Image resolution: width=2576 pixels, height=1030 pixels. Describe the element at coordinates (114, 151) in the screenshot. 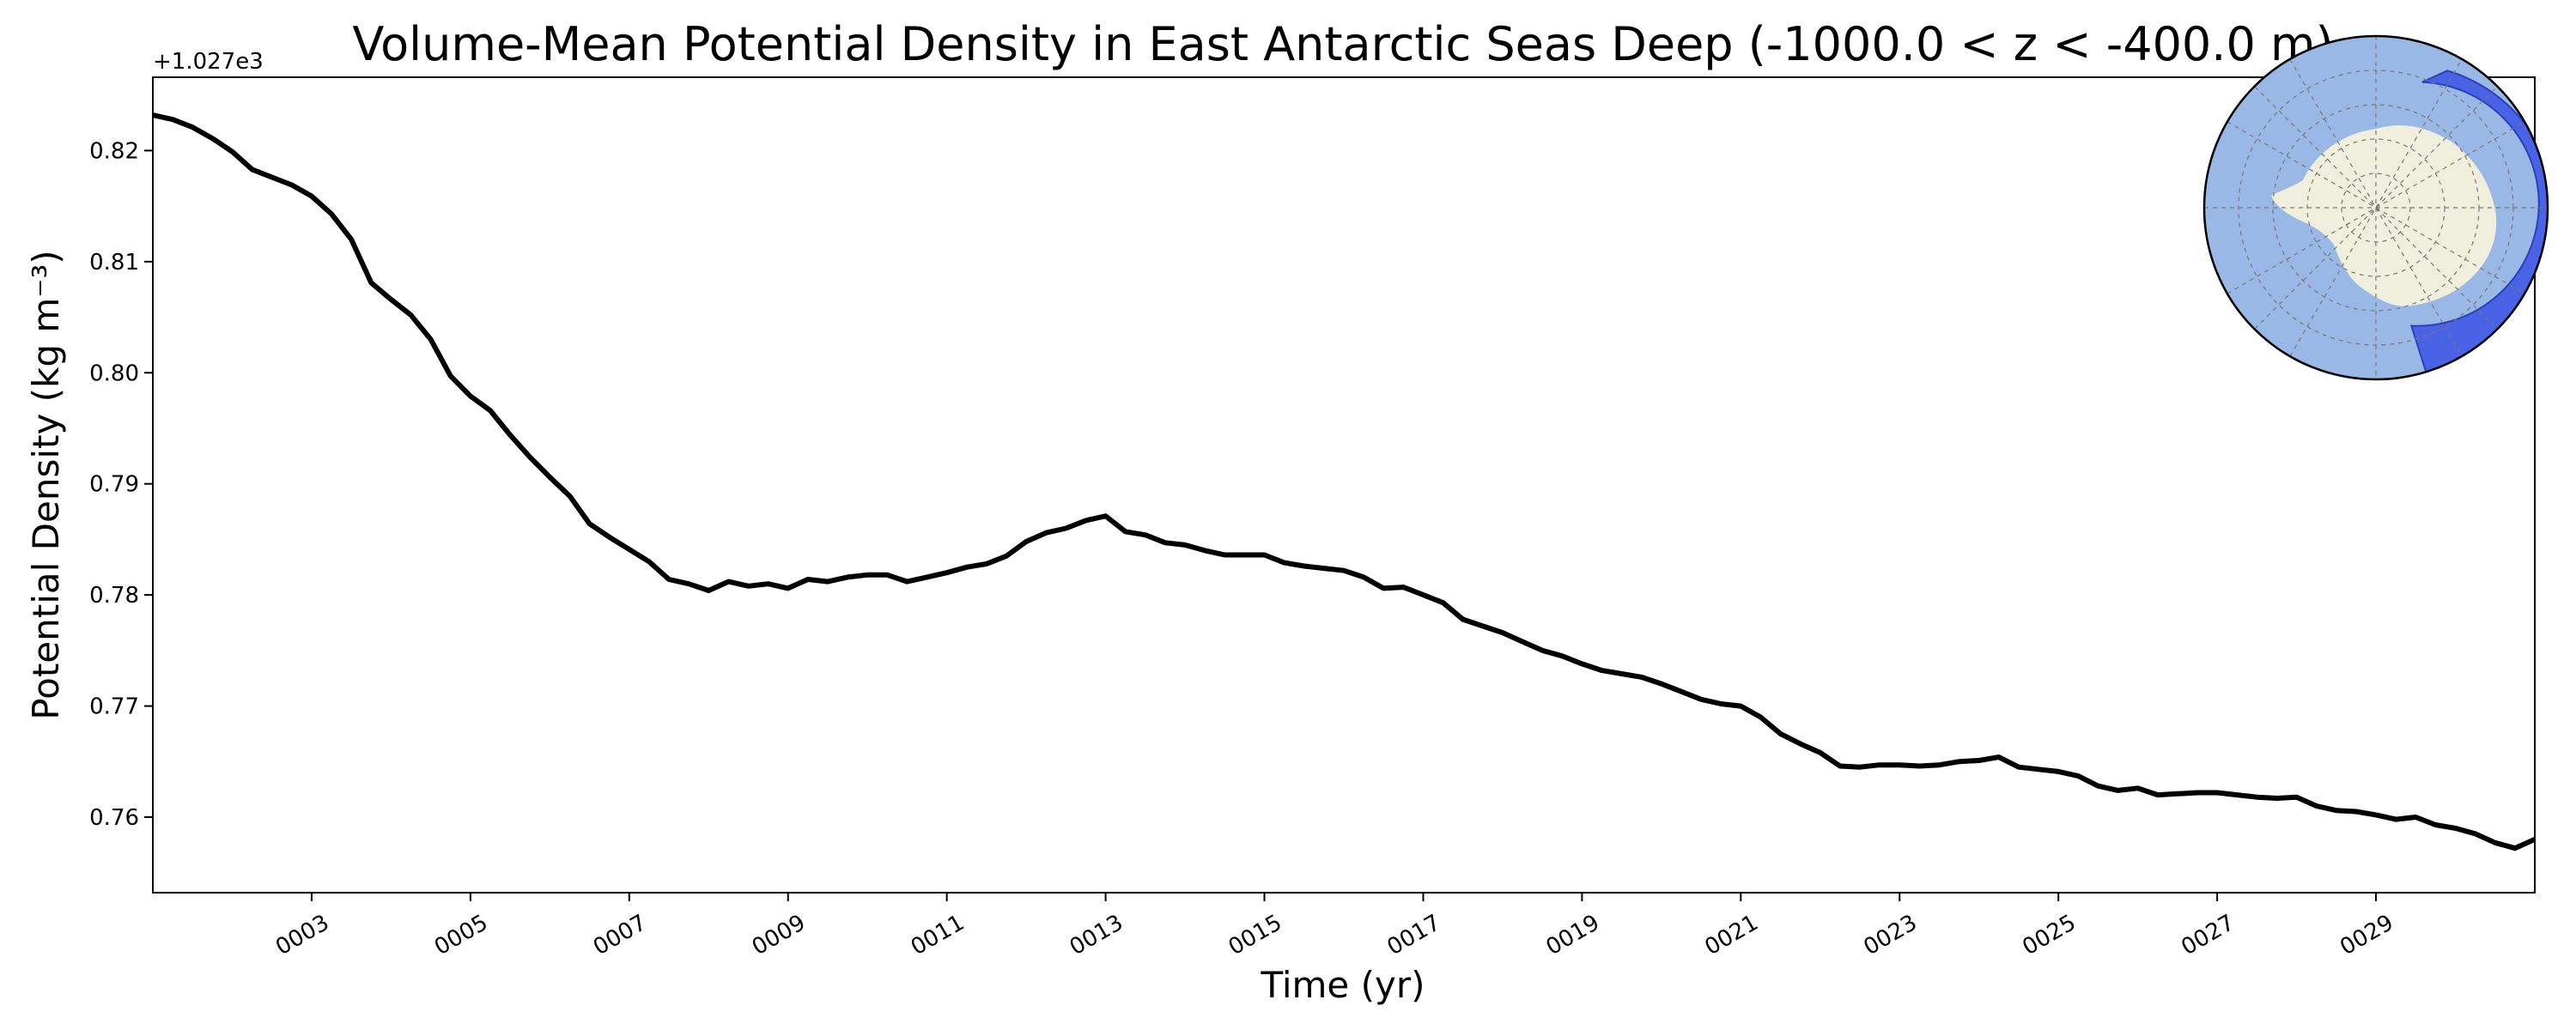

I see `y-tick-label: 0.82` at that location.